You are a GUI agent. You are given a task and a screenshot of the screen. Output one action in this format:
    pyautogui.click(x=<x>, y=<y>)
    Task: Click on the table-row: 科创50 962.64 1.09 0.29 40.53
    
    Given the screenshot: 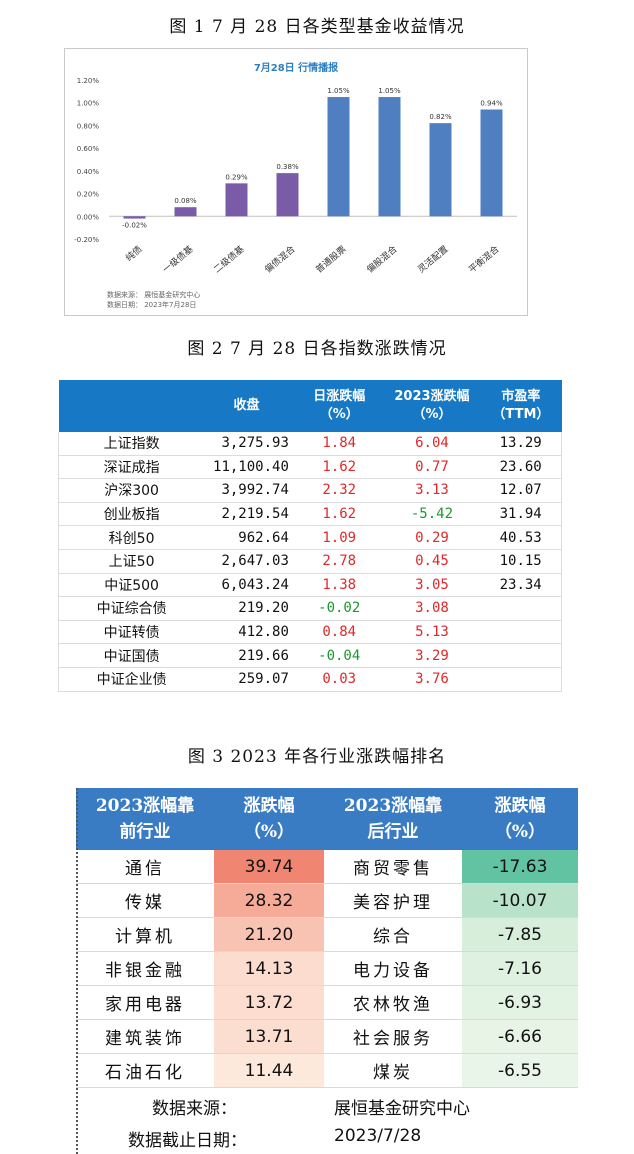 What is the action you would take?
    pyautogui.click(x=310, y=537)
    